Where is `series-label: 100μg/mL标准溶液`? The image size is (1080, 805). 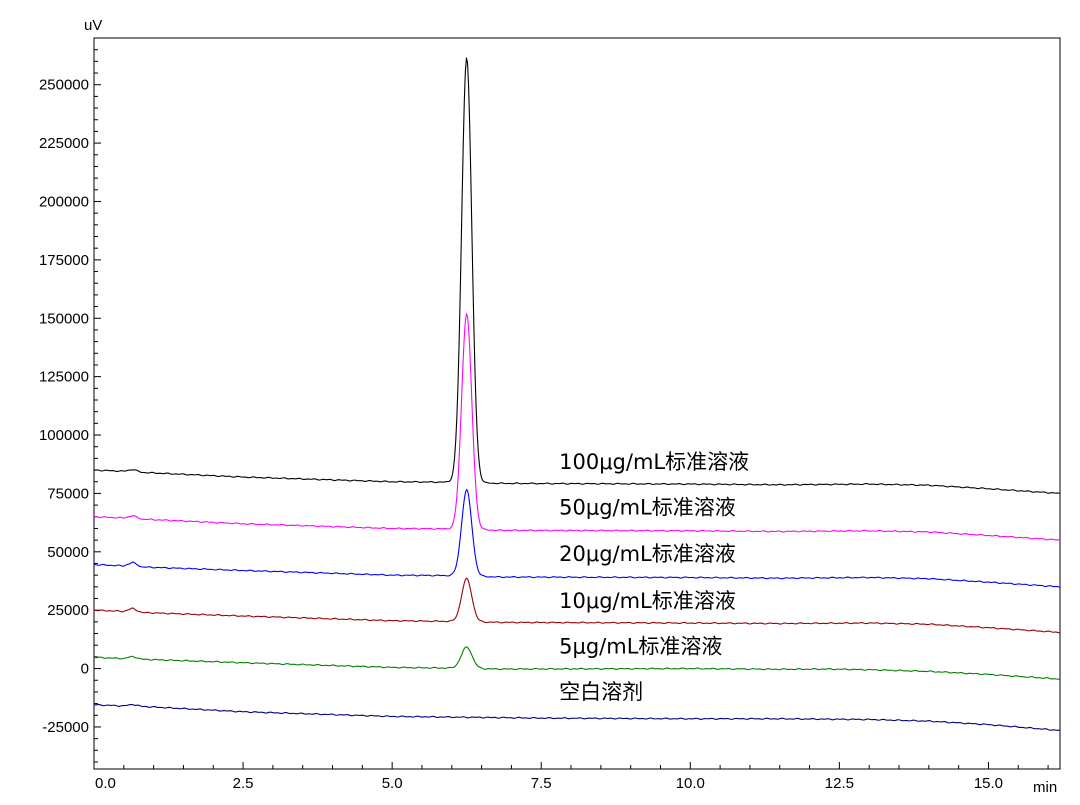 series-label: 100μg/mL标准溶液 is located at coordinates (654, 462).